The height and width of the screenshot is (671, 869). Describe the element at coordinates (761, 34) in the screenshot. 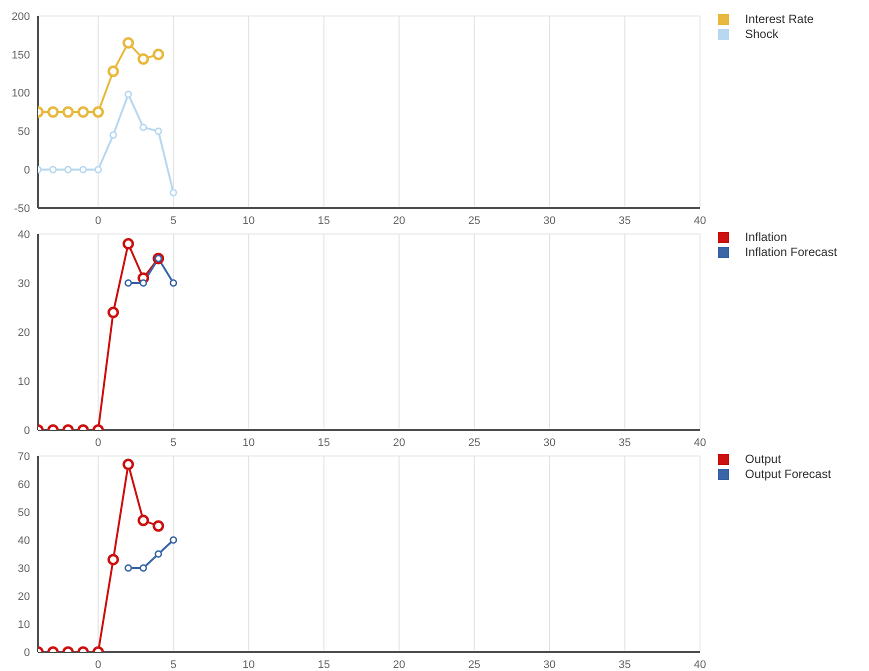

I see `legend-label: Shock` at that location.